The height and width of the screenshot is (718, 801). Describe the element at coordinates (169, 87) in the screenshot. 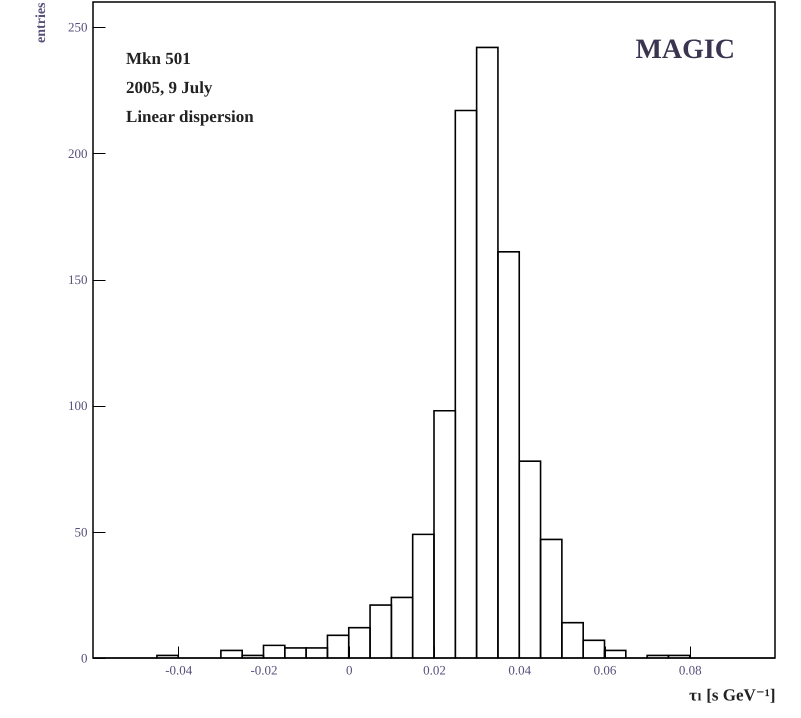

I see `annotation: 2005, 9 July` at that location.